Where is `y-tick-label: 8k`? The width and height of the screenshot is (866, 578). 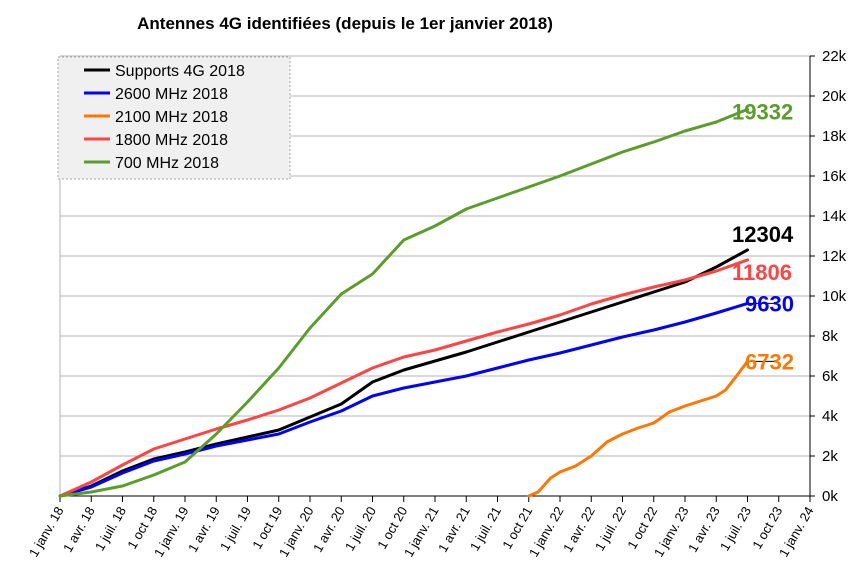
y-tick-label: 8k is located at coordinates (830, 336).